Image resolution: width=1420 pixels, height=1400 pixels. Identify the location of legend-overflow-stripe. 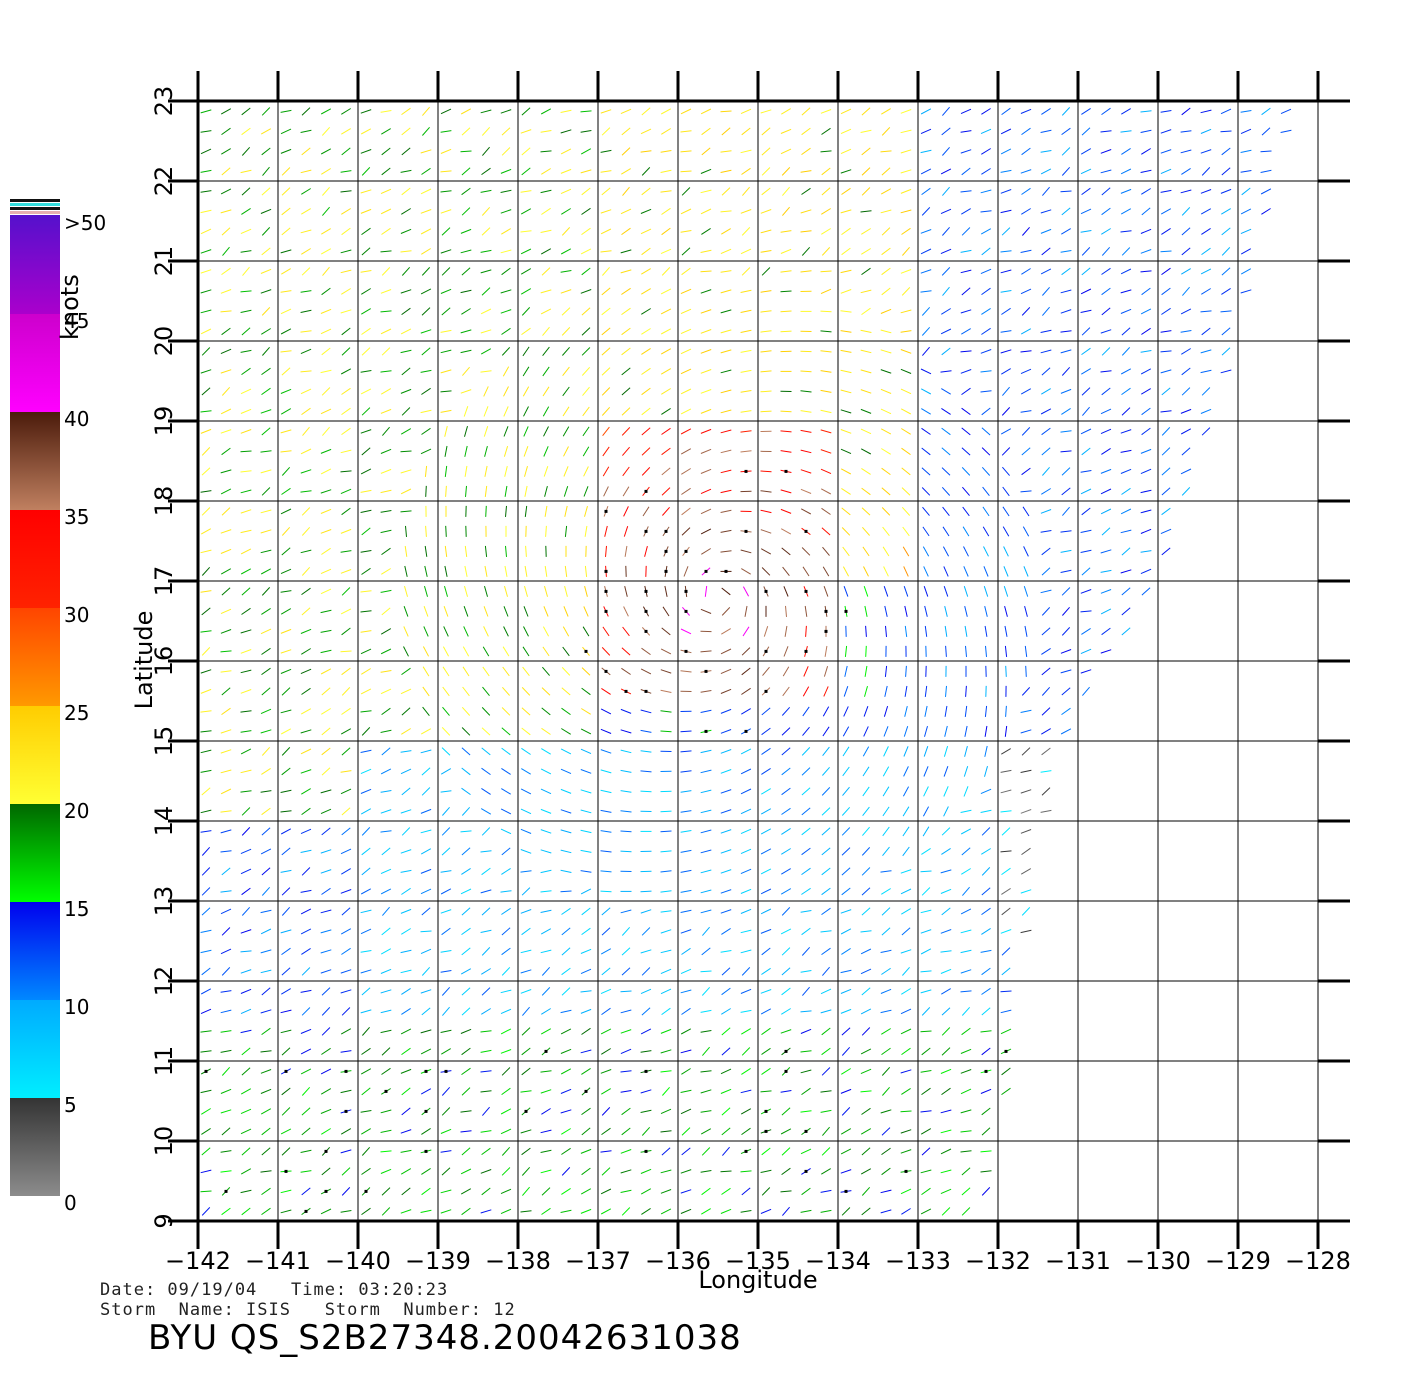
(35, 212).